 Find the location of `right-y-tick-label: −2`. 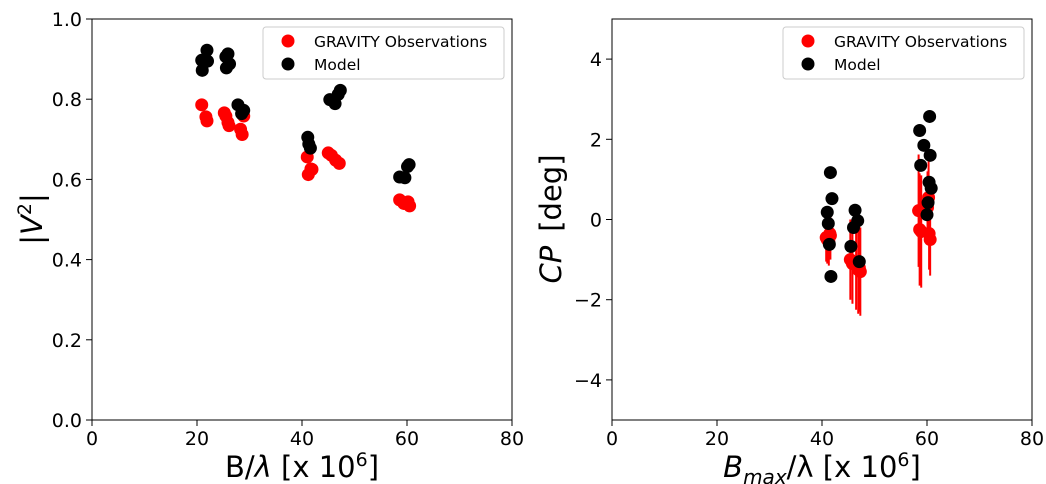

right-y-tick-label: −2 is located at coordinates (588, 301).